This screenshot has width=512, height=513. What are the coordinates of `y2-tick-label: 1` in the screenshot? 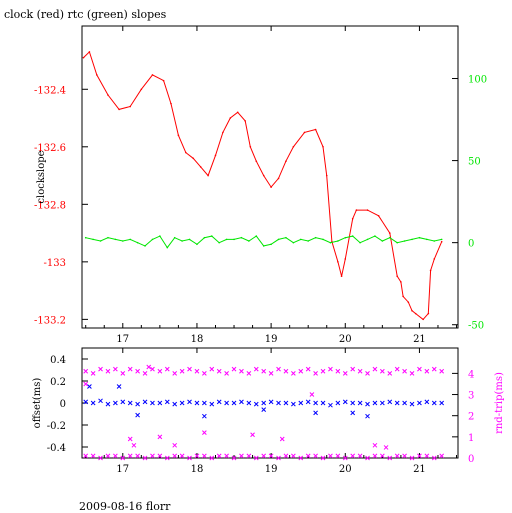 It's located at (471, 438).